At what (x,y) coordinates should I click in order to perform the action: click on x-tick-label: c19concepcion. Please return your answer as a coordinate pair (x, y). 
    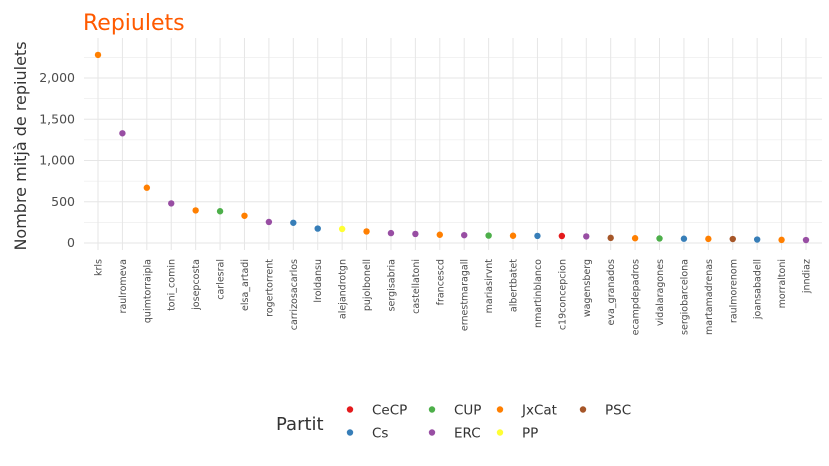
    Looking at the image, I should click on (562, 294).